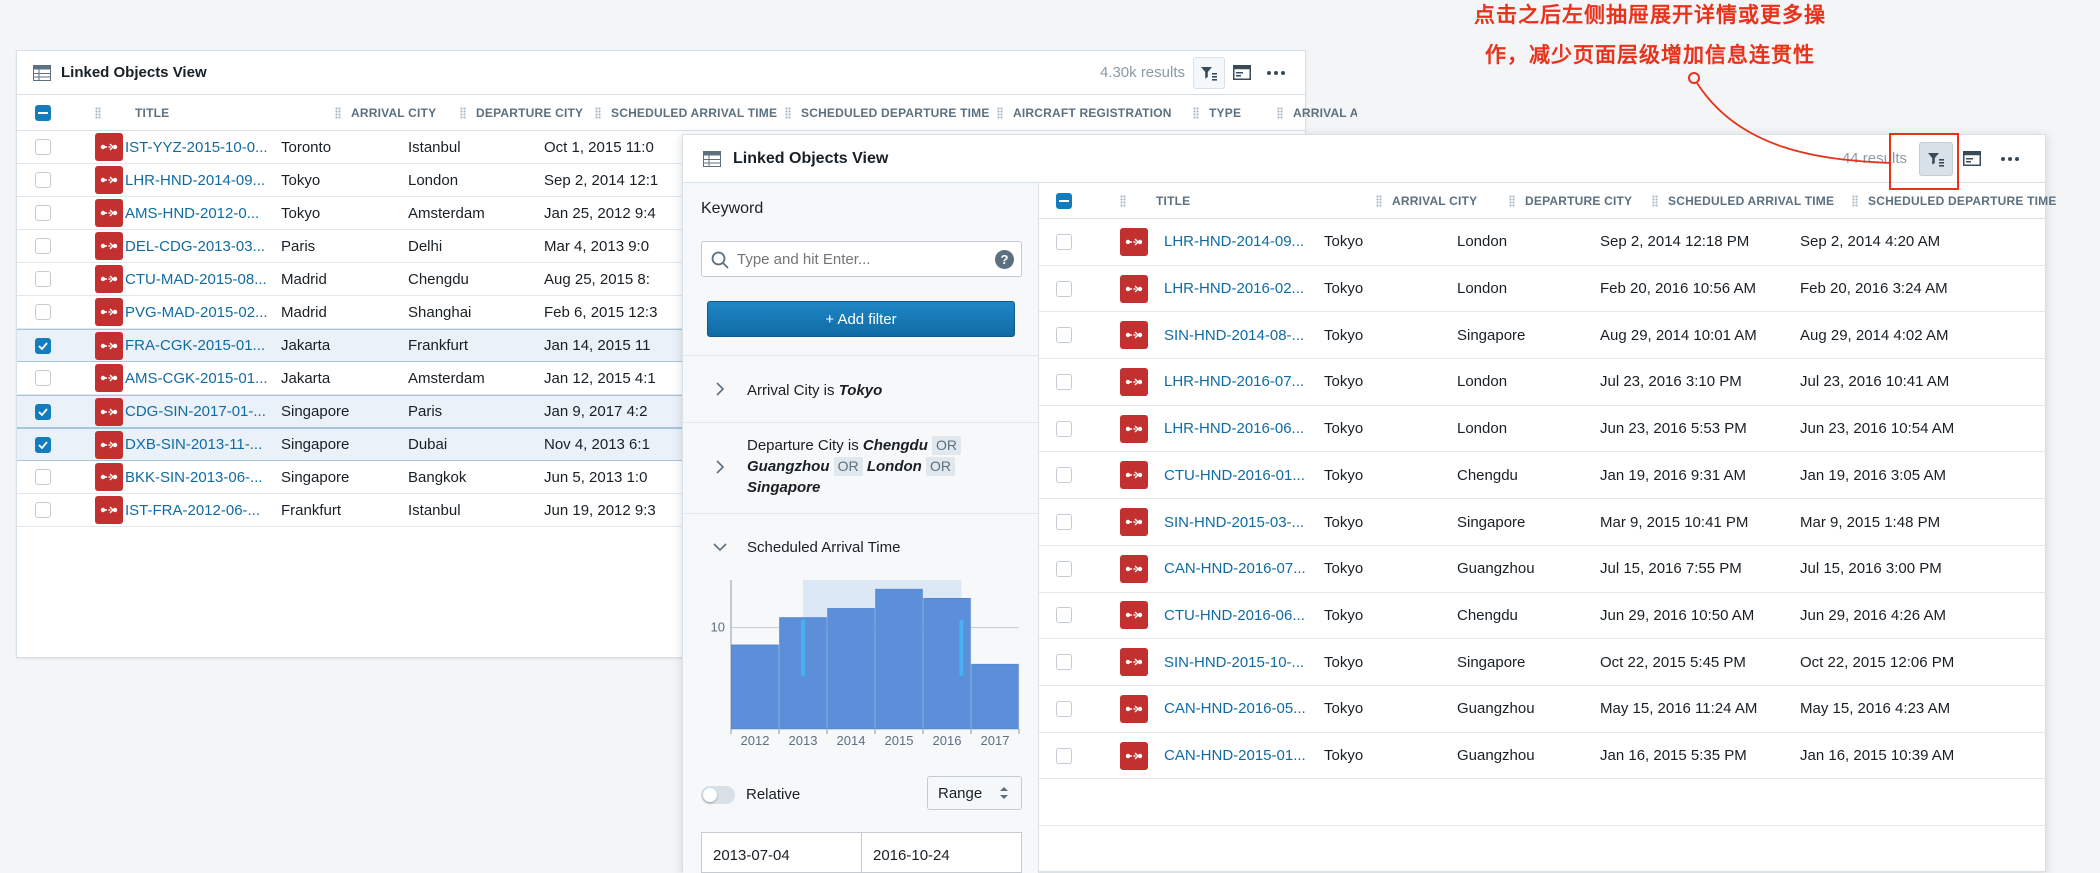 This screenshot has height=873, width=2100. Describe the element at coordinates (1004, 259) in the screenshot. I see `help-icon: ?` at that location.